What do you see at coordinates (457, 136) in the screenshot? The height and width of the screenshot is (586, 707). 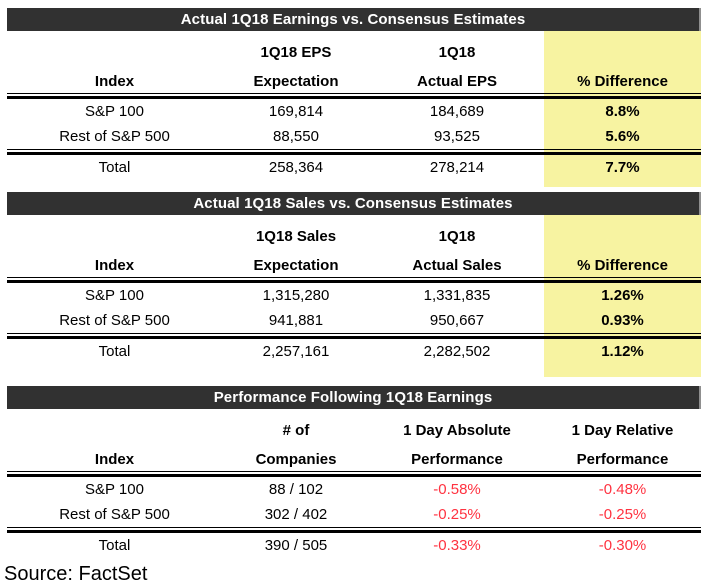 I see `value-cell: 93,525` at bounding box center [457, 136].